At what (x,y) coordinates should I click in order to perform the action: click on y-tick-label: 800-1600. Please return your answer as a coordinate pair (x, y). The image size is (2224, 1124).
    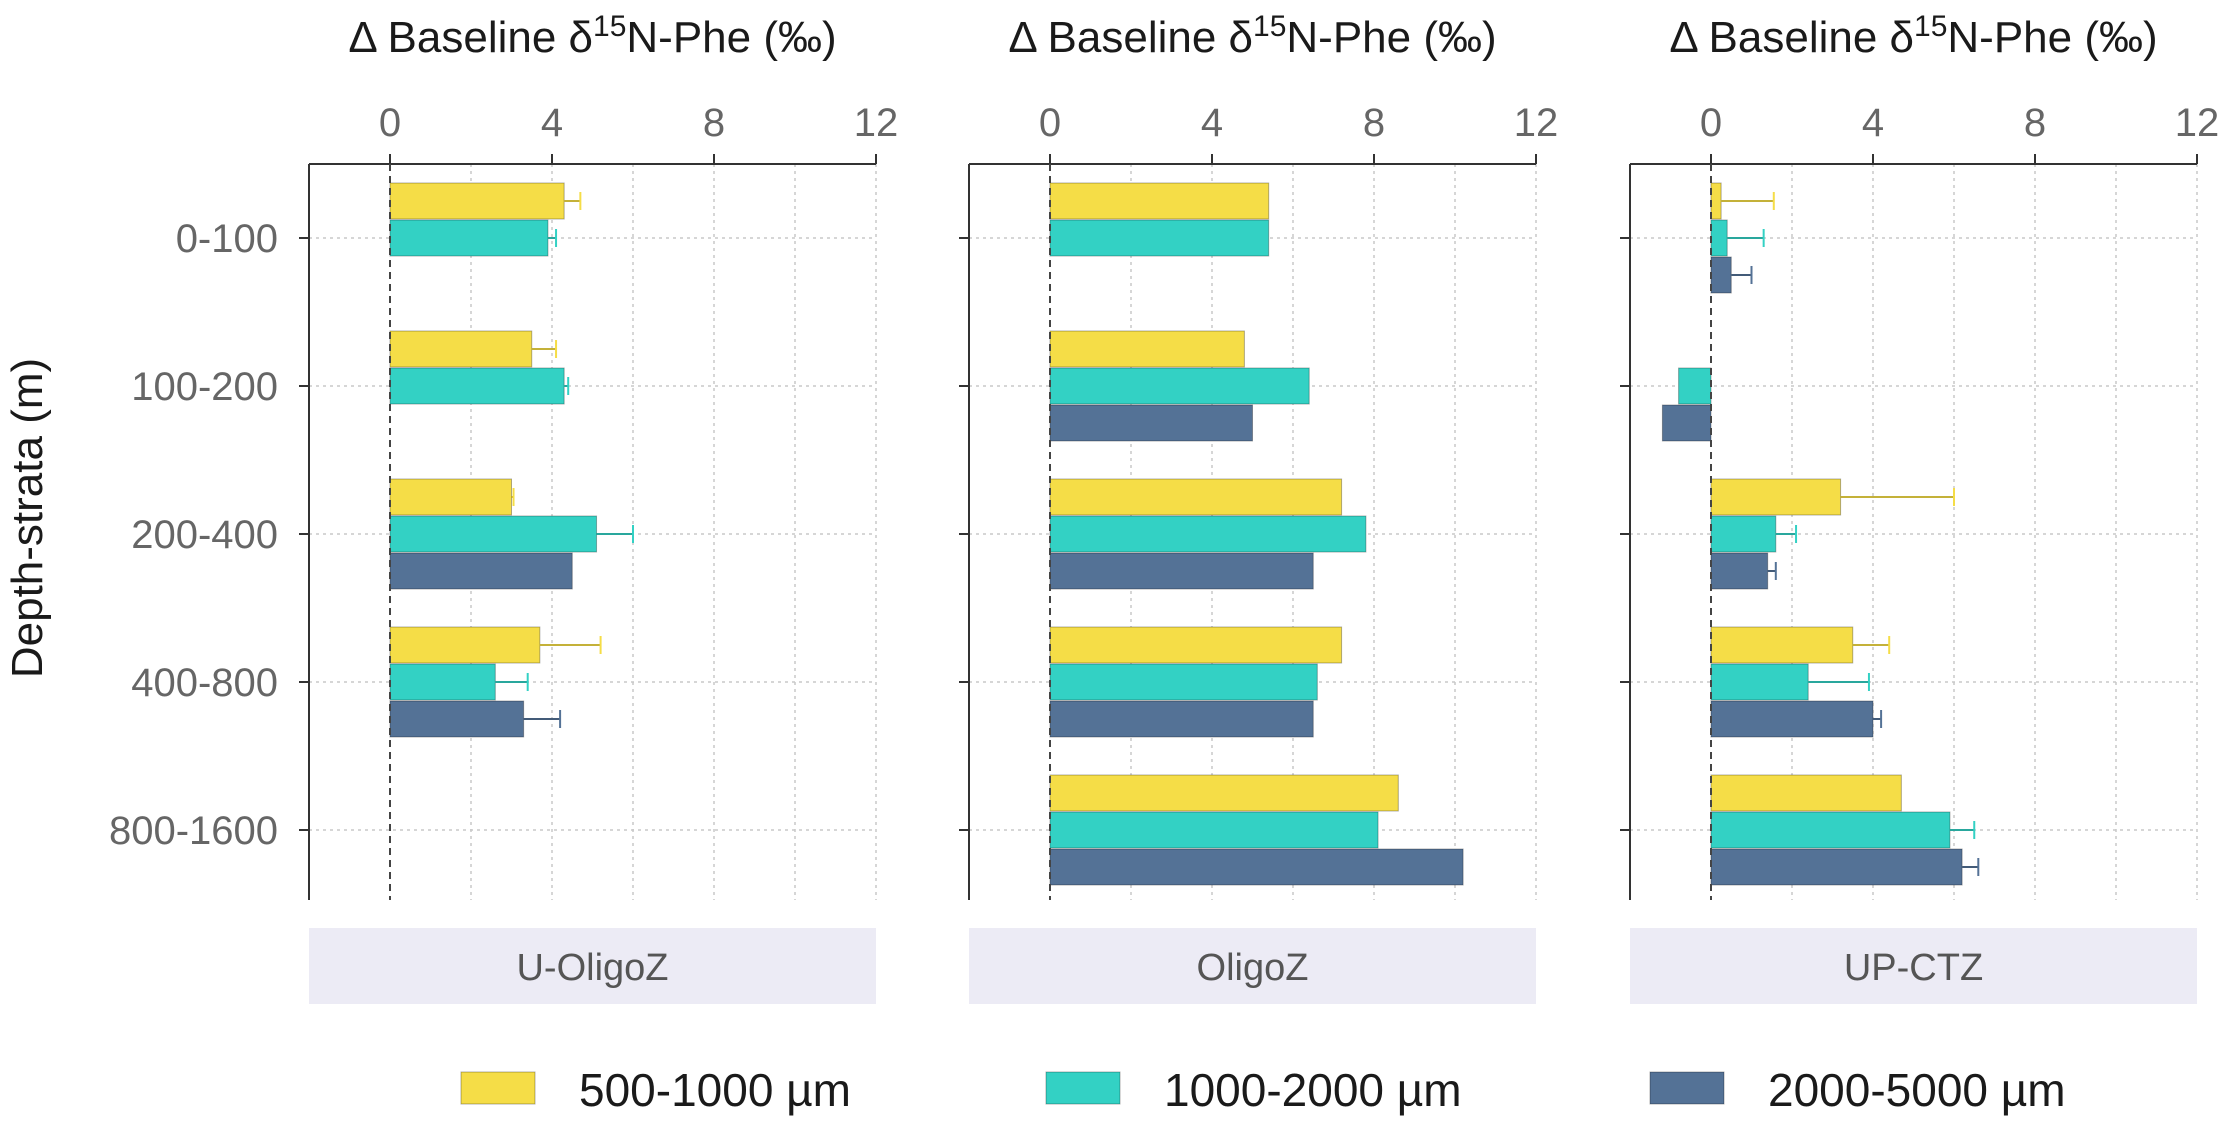
    Looking at the image, I should click on (193, 831).